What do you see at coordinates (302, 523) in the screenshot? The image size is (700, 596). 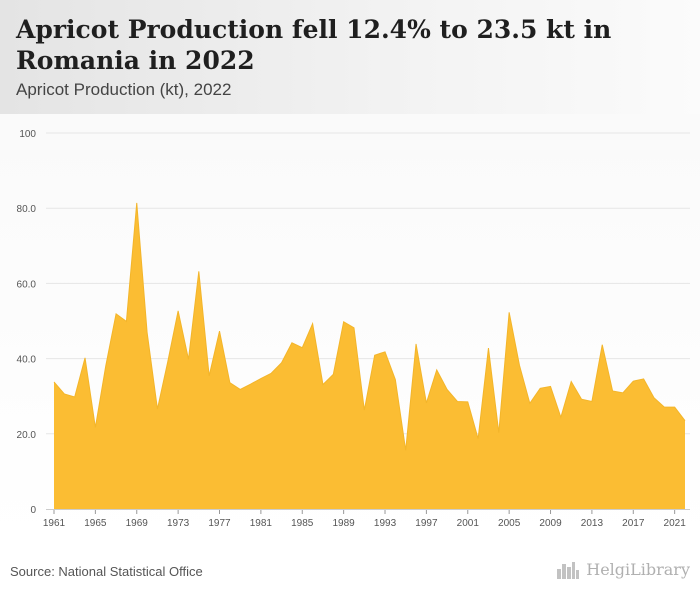 I see `x-tick-label: 1985` at bounding box center [302, 523].